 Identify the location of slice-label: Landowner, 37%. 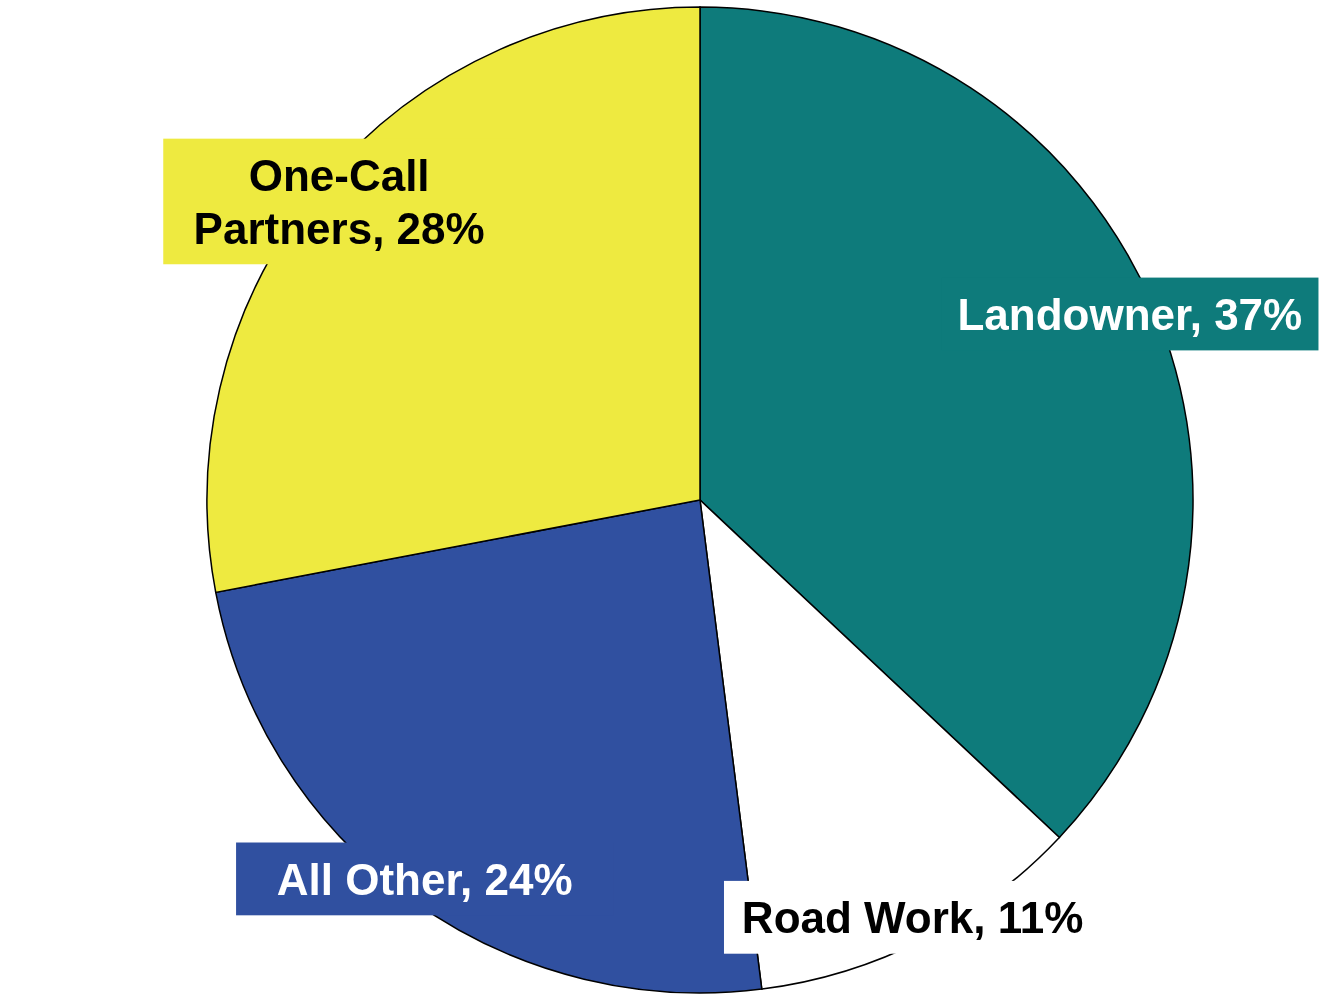
(1130, 314).